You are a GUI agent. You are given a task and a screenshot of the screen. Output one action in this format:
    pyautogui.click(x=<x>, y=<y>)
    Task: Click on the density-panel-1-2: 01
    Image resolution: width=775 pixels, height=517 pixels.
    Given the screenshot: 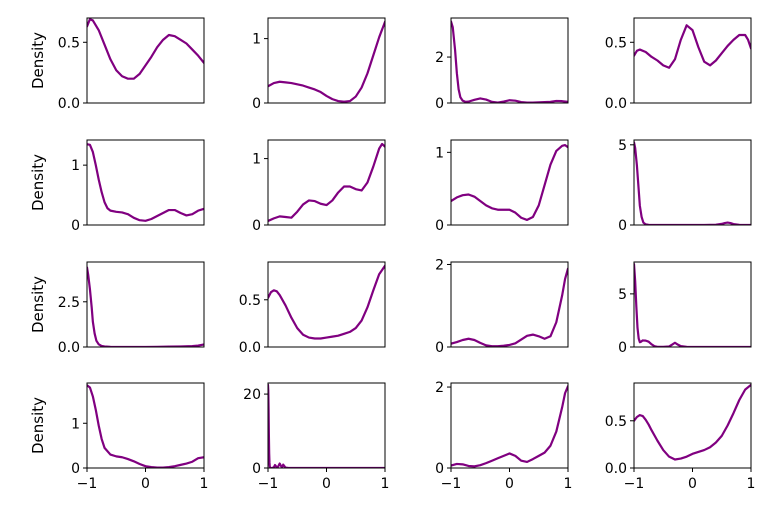 What is the action you would take?
    pyautogui.click(x=319, y=64)
    